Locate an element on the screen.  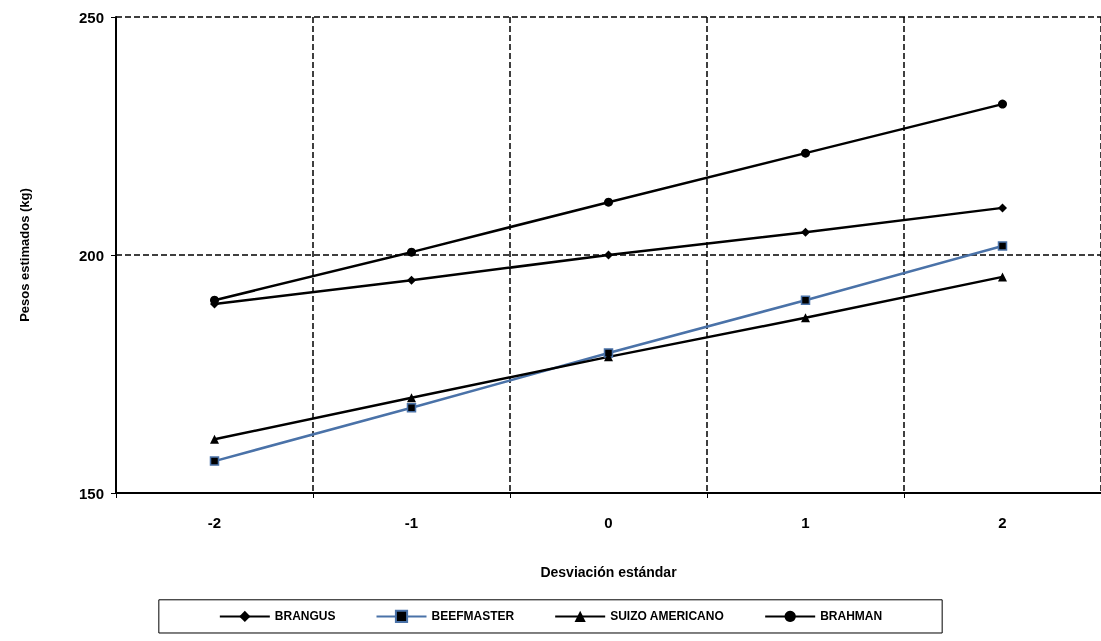
x-tick-label: -1 is located at coordinates (411, 522).